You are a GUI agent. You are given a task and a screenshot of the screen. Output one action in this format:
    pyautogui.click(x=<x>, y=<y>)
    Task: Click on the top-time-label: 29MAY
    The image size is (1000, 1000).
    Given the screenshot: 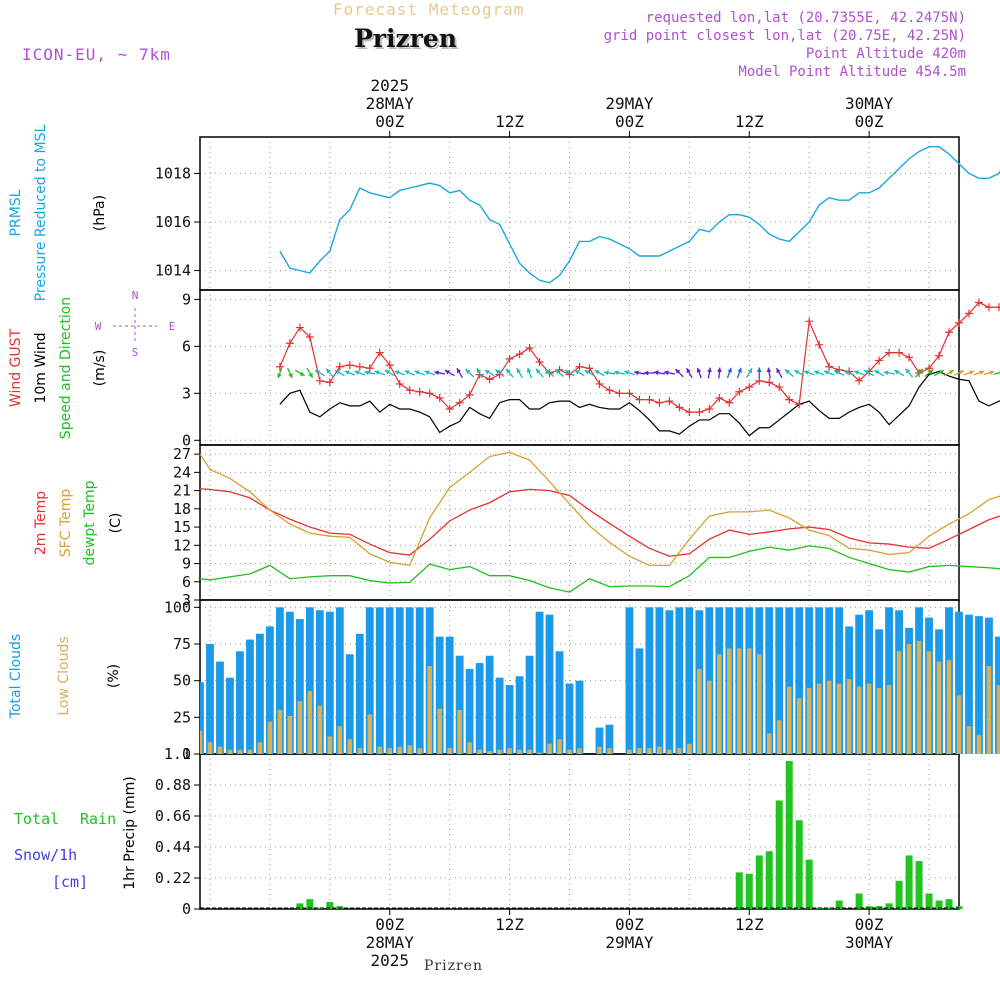 What is the action you would take?
    pyautogui.click(x=629, y=103)
    